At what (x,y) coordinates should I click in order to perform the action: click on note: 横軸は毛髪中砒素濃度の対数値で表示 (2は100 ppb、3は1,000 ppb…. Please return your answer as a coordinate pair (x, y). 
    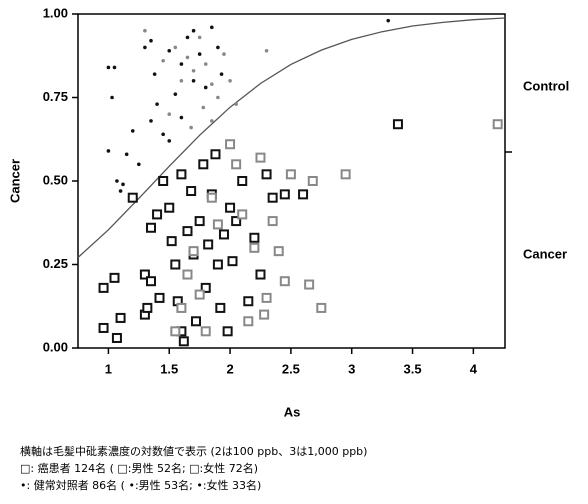
    Looking at the image, I should click on (193, 451).